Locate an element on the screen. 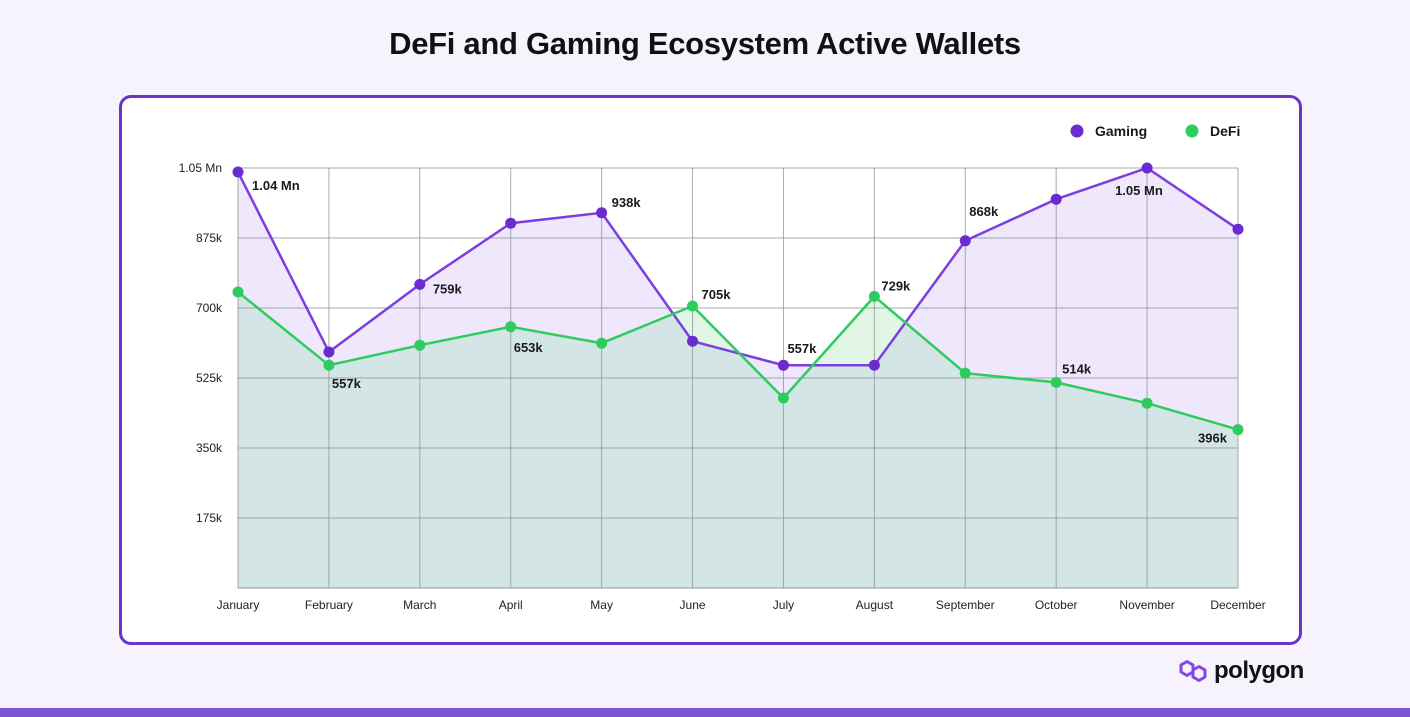  x-tick-label: June is located at coordinates (693, 605).